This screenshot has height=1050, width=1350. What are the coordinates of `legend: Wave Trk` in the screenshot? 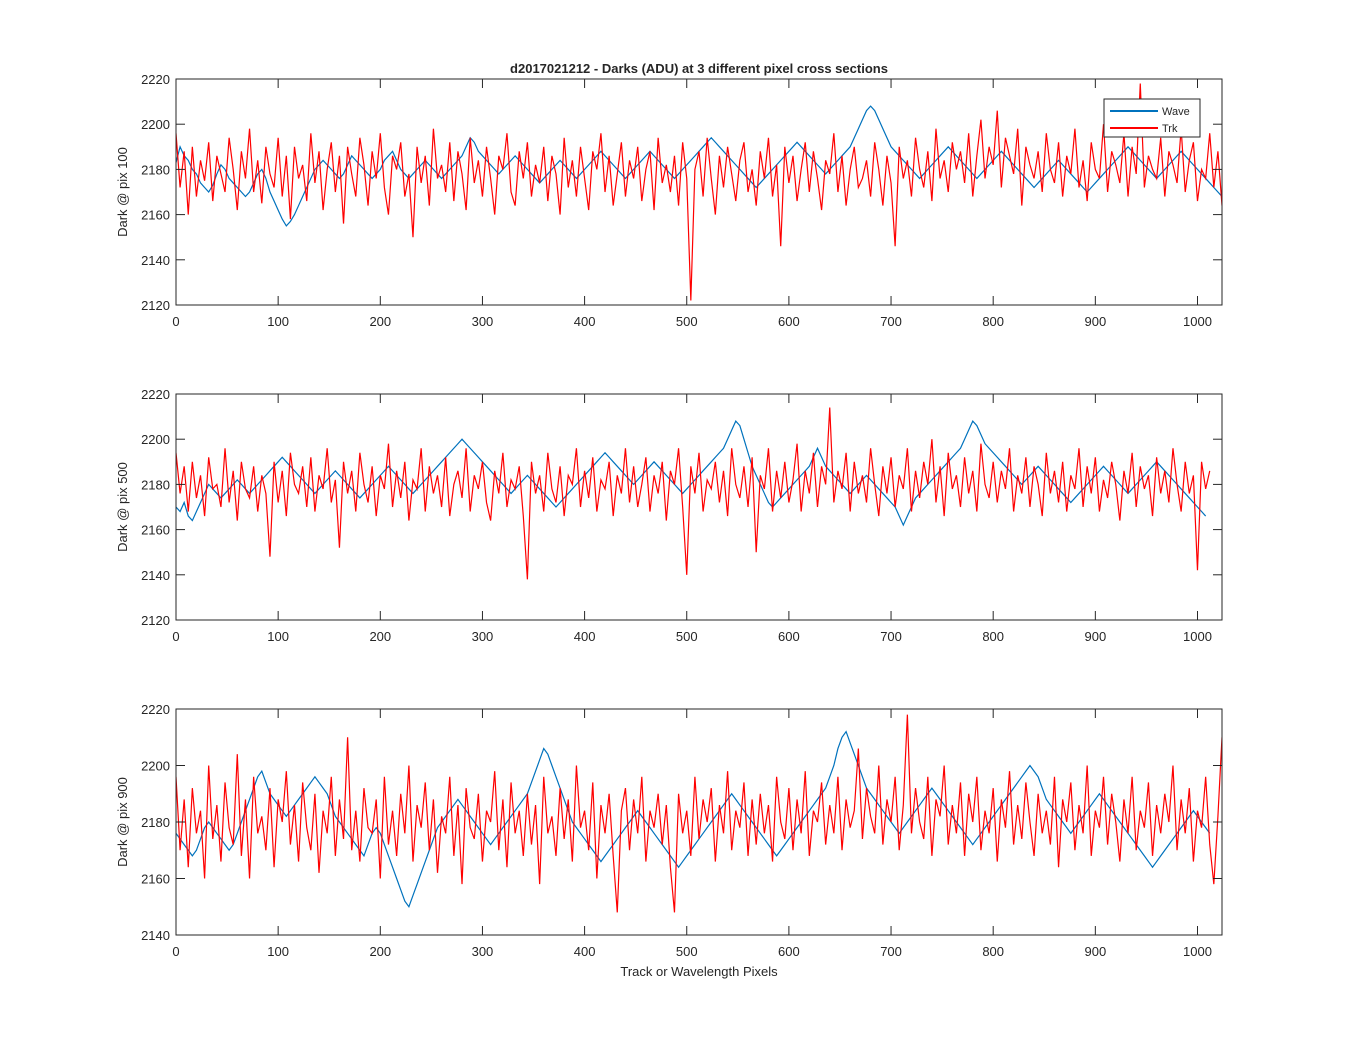 It's located at (1152, 118).